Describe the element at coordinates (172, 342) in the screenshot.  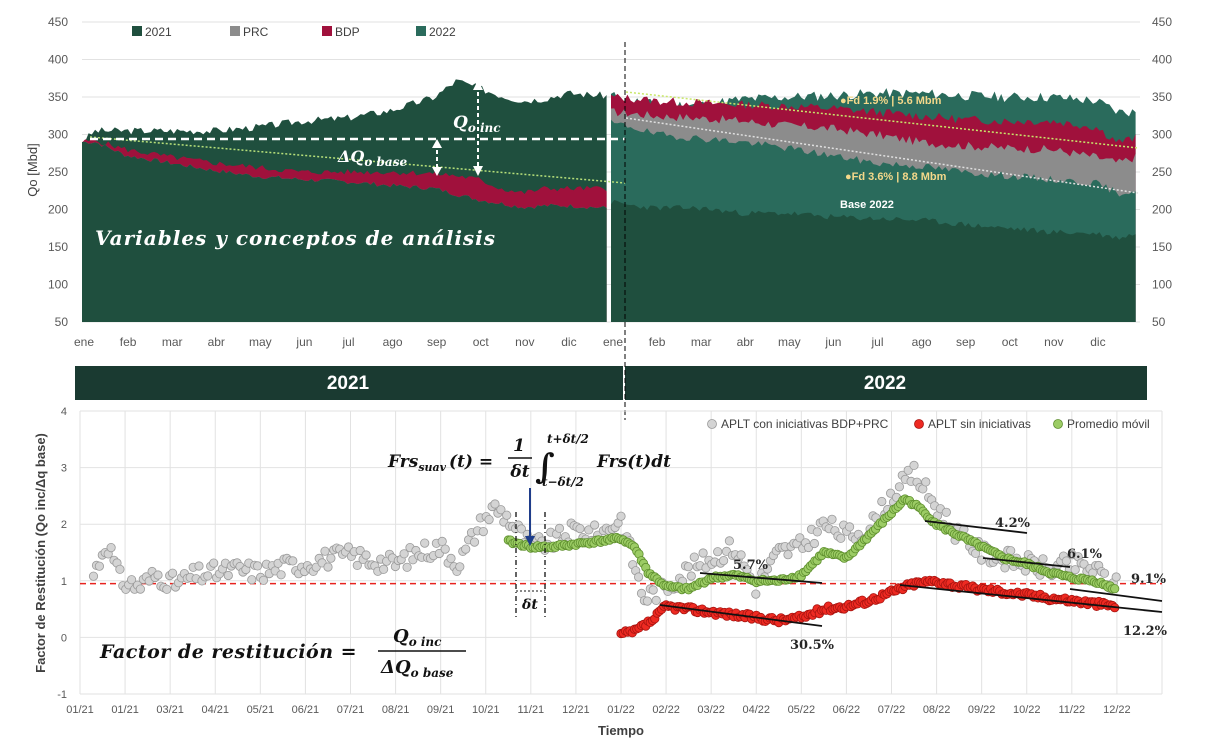
I see `top-x-tick: mar` at that location.